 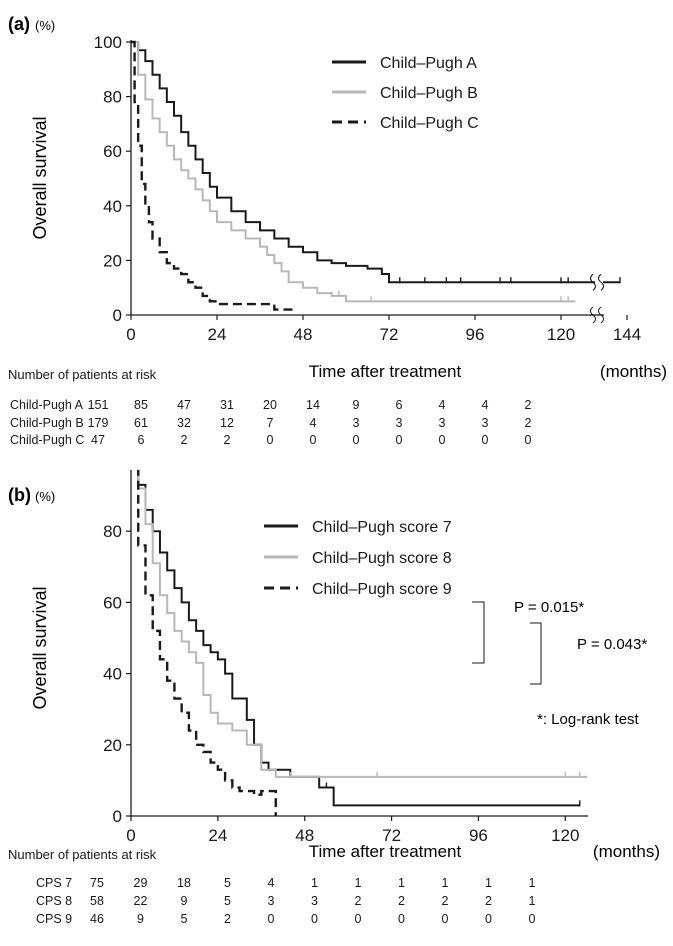 I want to click on legend-label: Child–Pugh A, so click(x=428, y=63).